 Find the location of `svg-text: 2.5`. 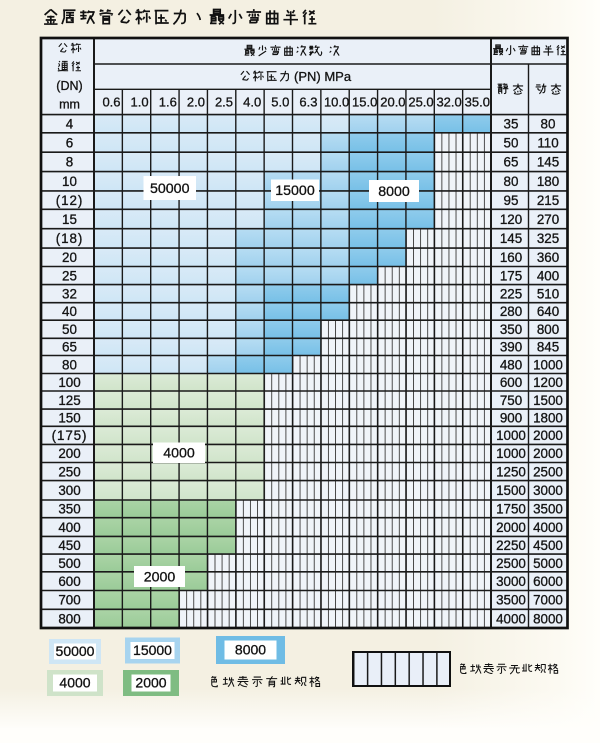

svg-text: 2.5 is located at coordinates (224, 102).